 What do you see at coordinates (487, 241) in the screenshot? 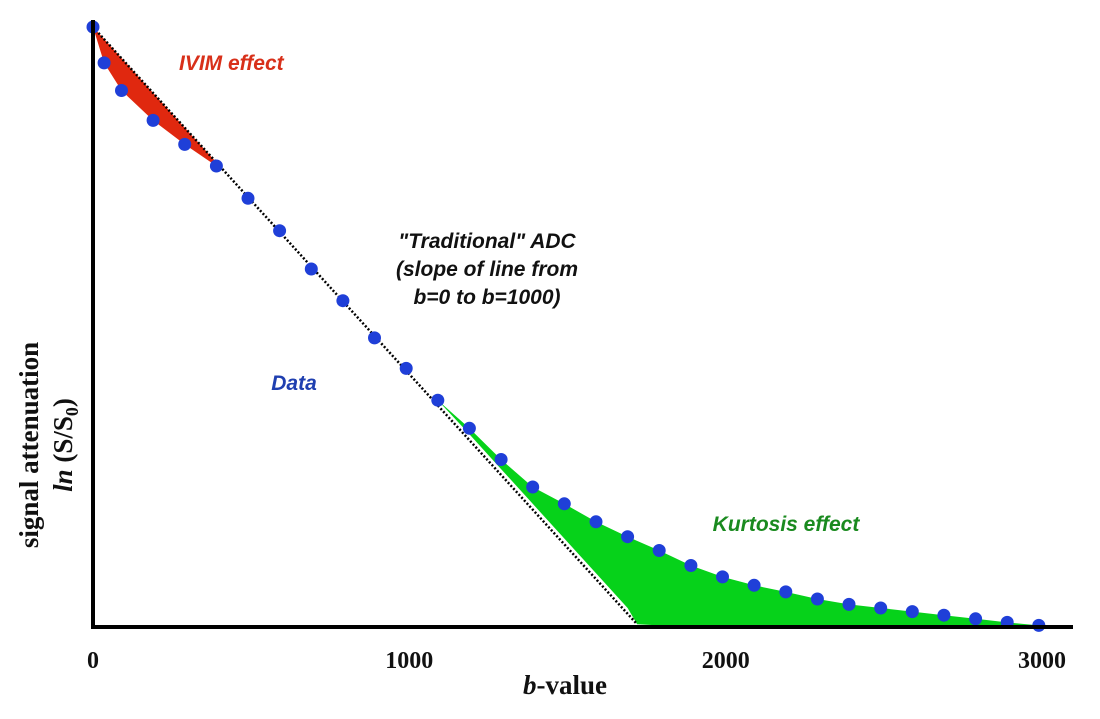
I see `adc-label-line1: "Traditional" ADC` at bounding box center [487, 241].